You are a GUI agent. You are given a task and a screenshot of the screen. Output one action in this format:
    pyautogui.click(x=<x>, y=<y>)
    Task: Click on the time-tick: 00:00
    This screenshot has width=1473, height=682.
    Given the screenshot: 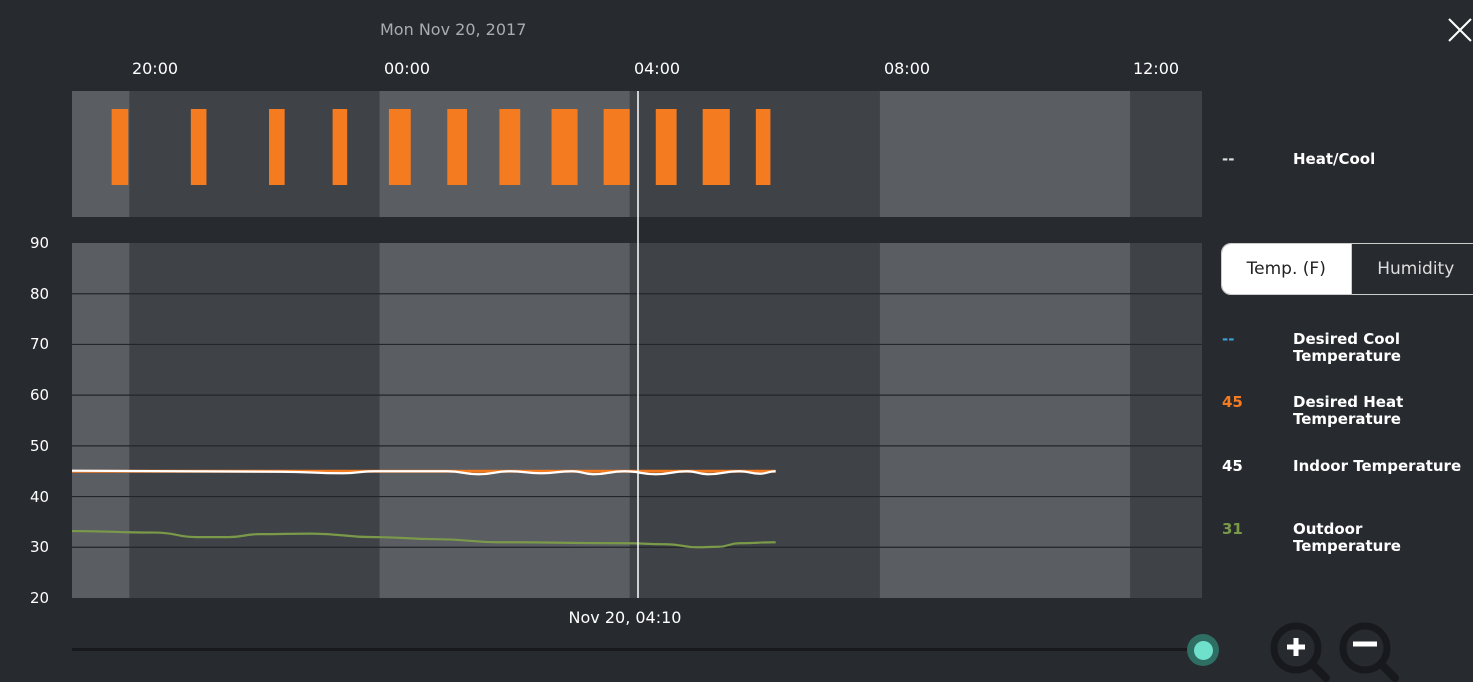 What is the action you would take?
    pyautogui.click(x=407, y=68)
    